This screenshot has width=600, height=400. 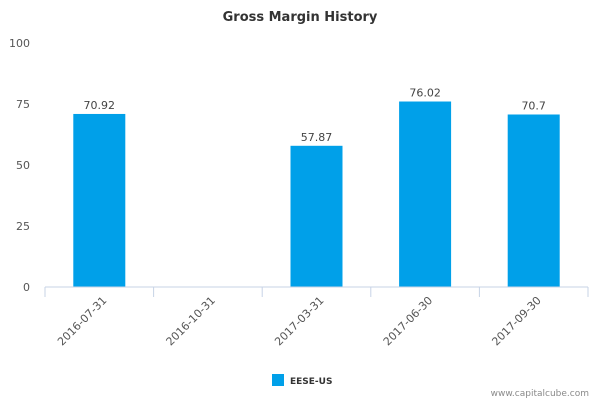 I want to click on x-tick-label: 2016-10-31, so click(x=191, y=321).